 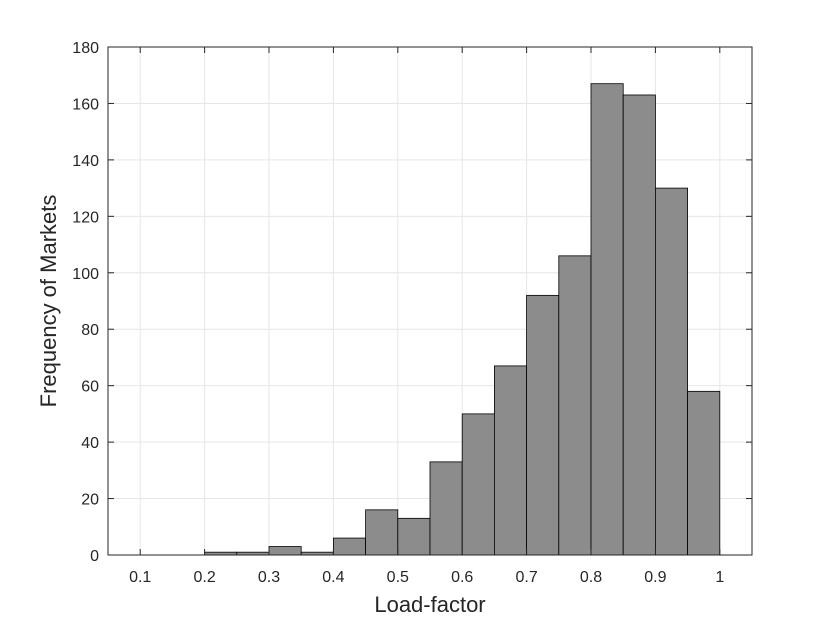 What do you see at coordinates (591, 577) in the screenshot?
I see `x-tick-label: 0.8` at bounding box center [591, 577].